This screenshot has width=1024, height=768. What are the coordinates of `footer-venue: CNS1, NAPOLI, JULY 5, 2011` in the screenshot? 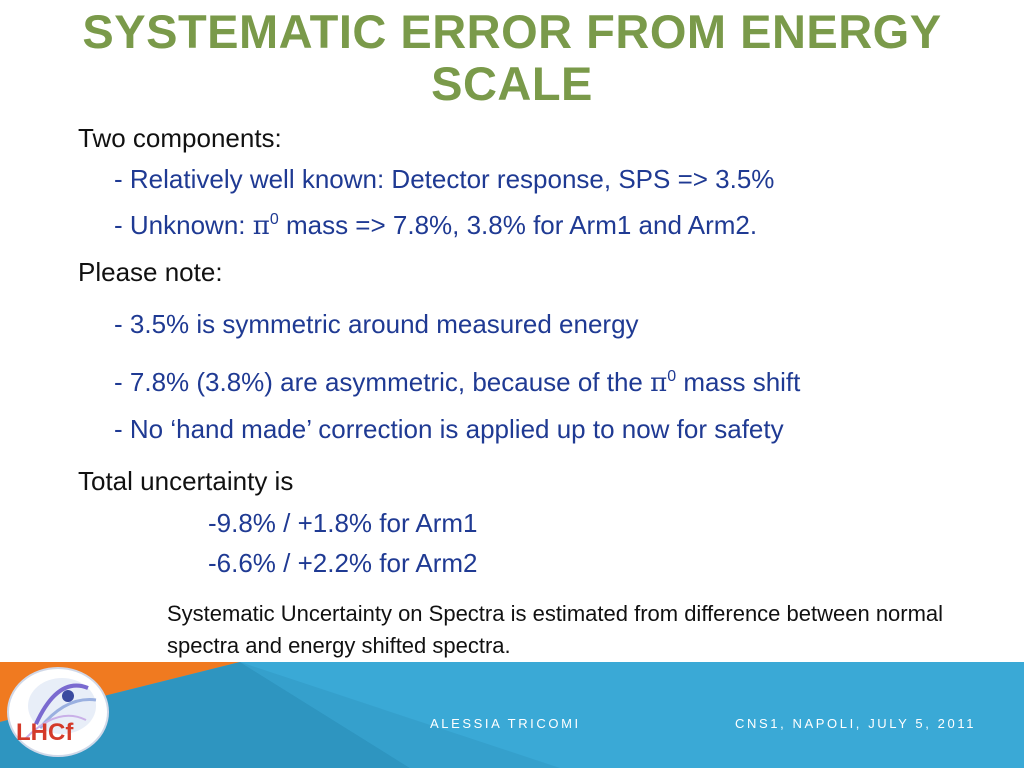 It's located at (856, 723).